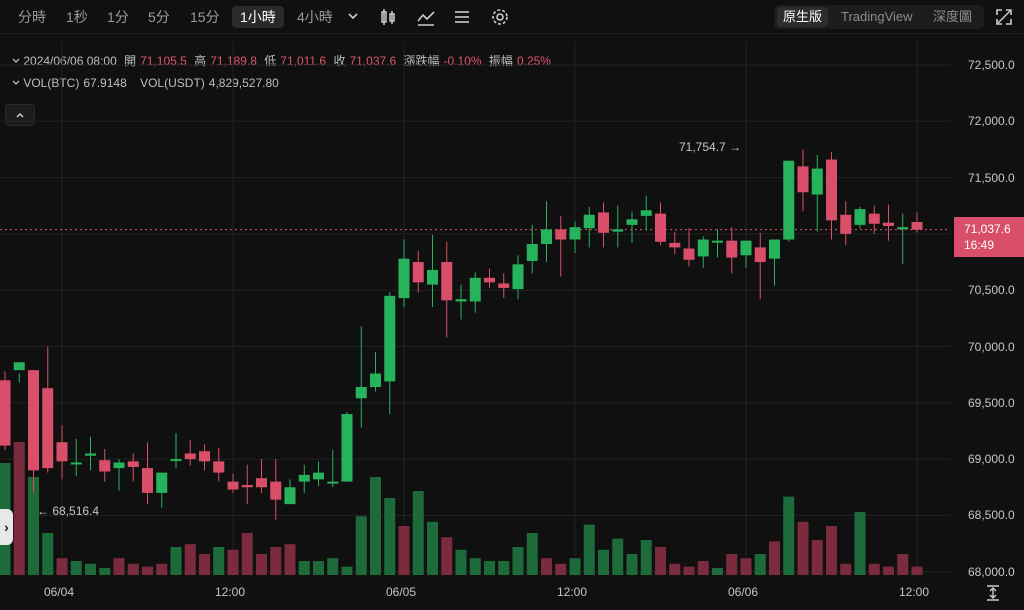 The width and height of the screenshot is (1024, 610). I want to click on ohlc-date: 2024/06/06 08:00, so click(70, 61).